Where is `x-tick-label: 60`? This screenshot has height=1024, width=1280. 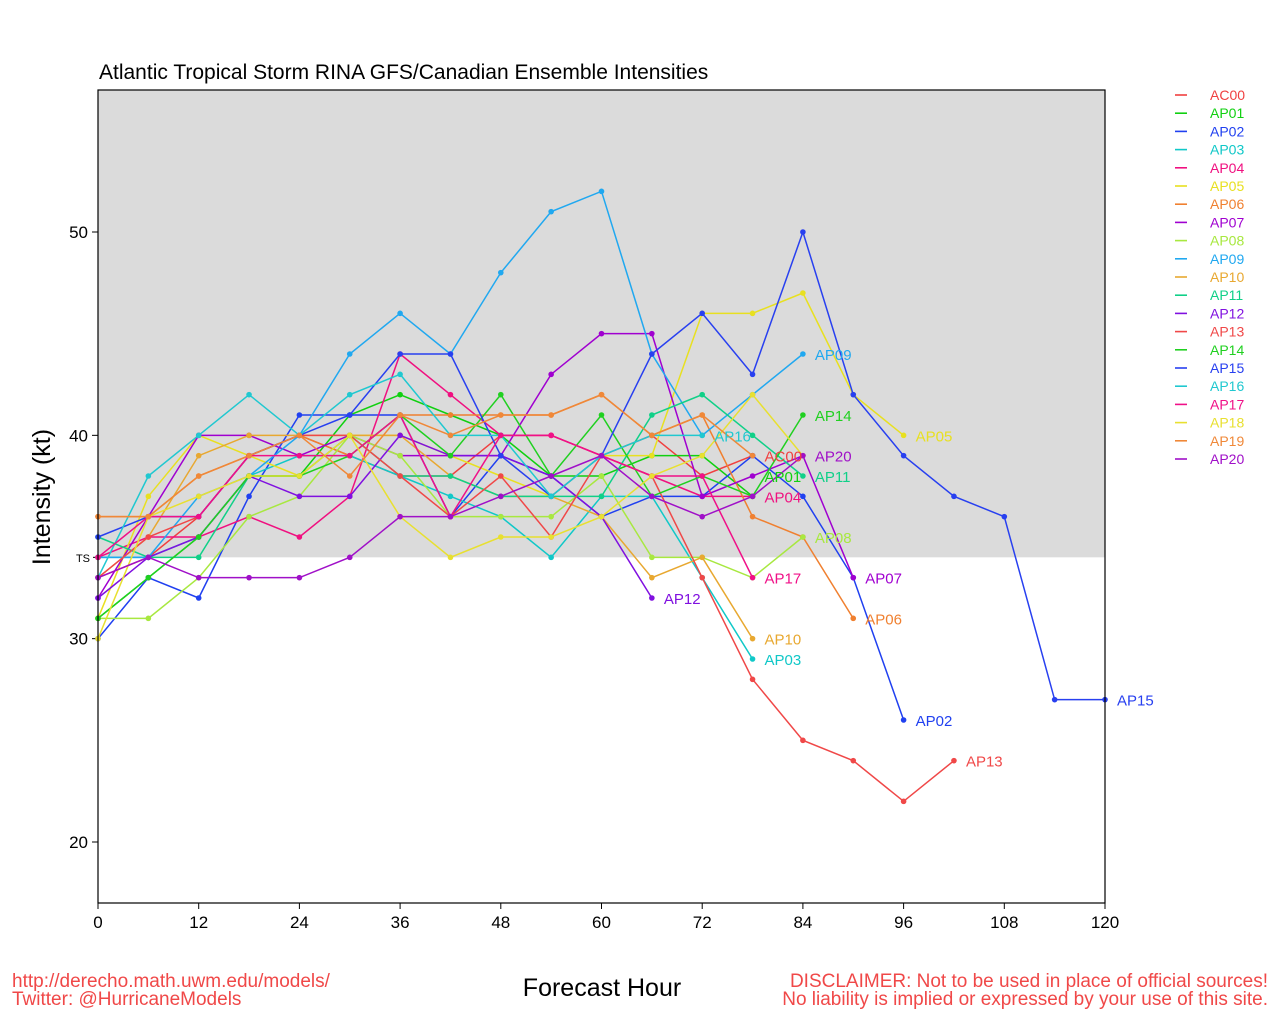 x-tick-label: 60 is located at coordinates (601, 922).